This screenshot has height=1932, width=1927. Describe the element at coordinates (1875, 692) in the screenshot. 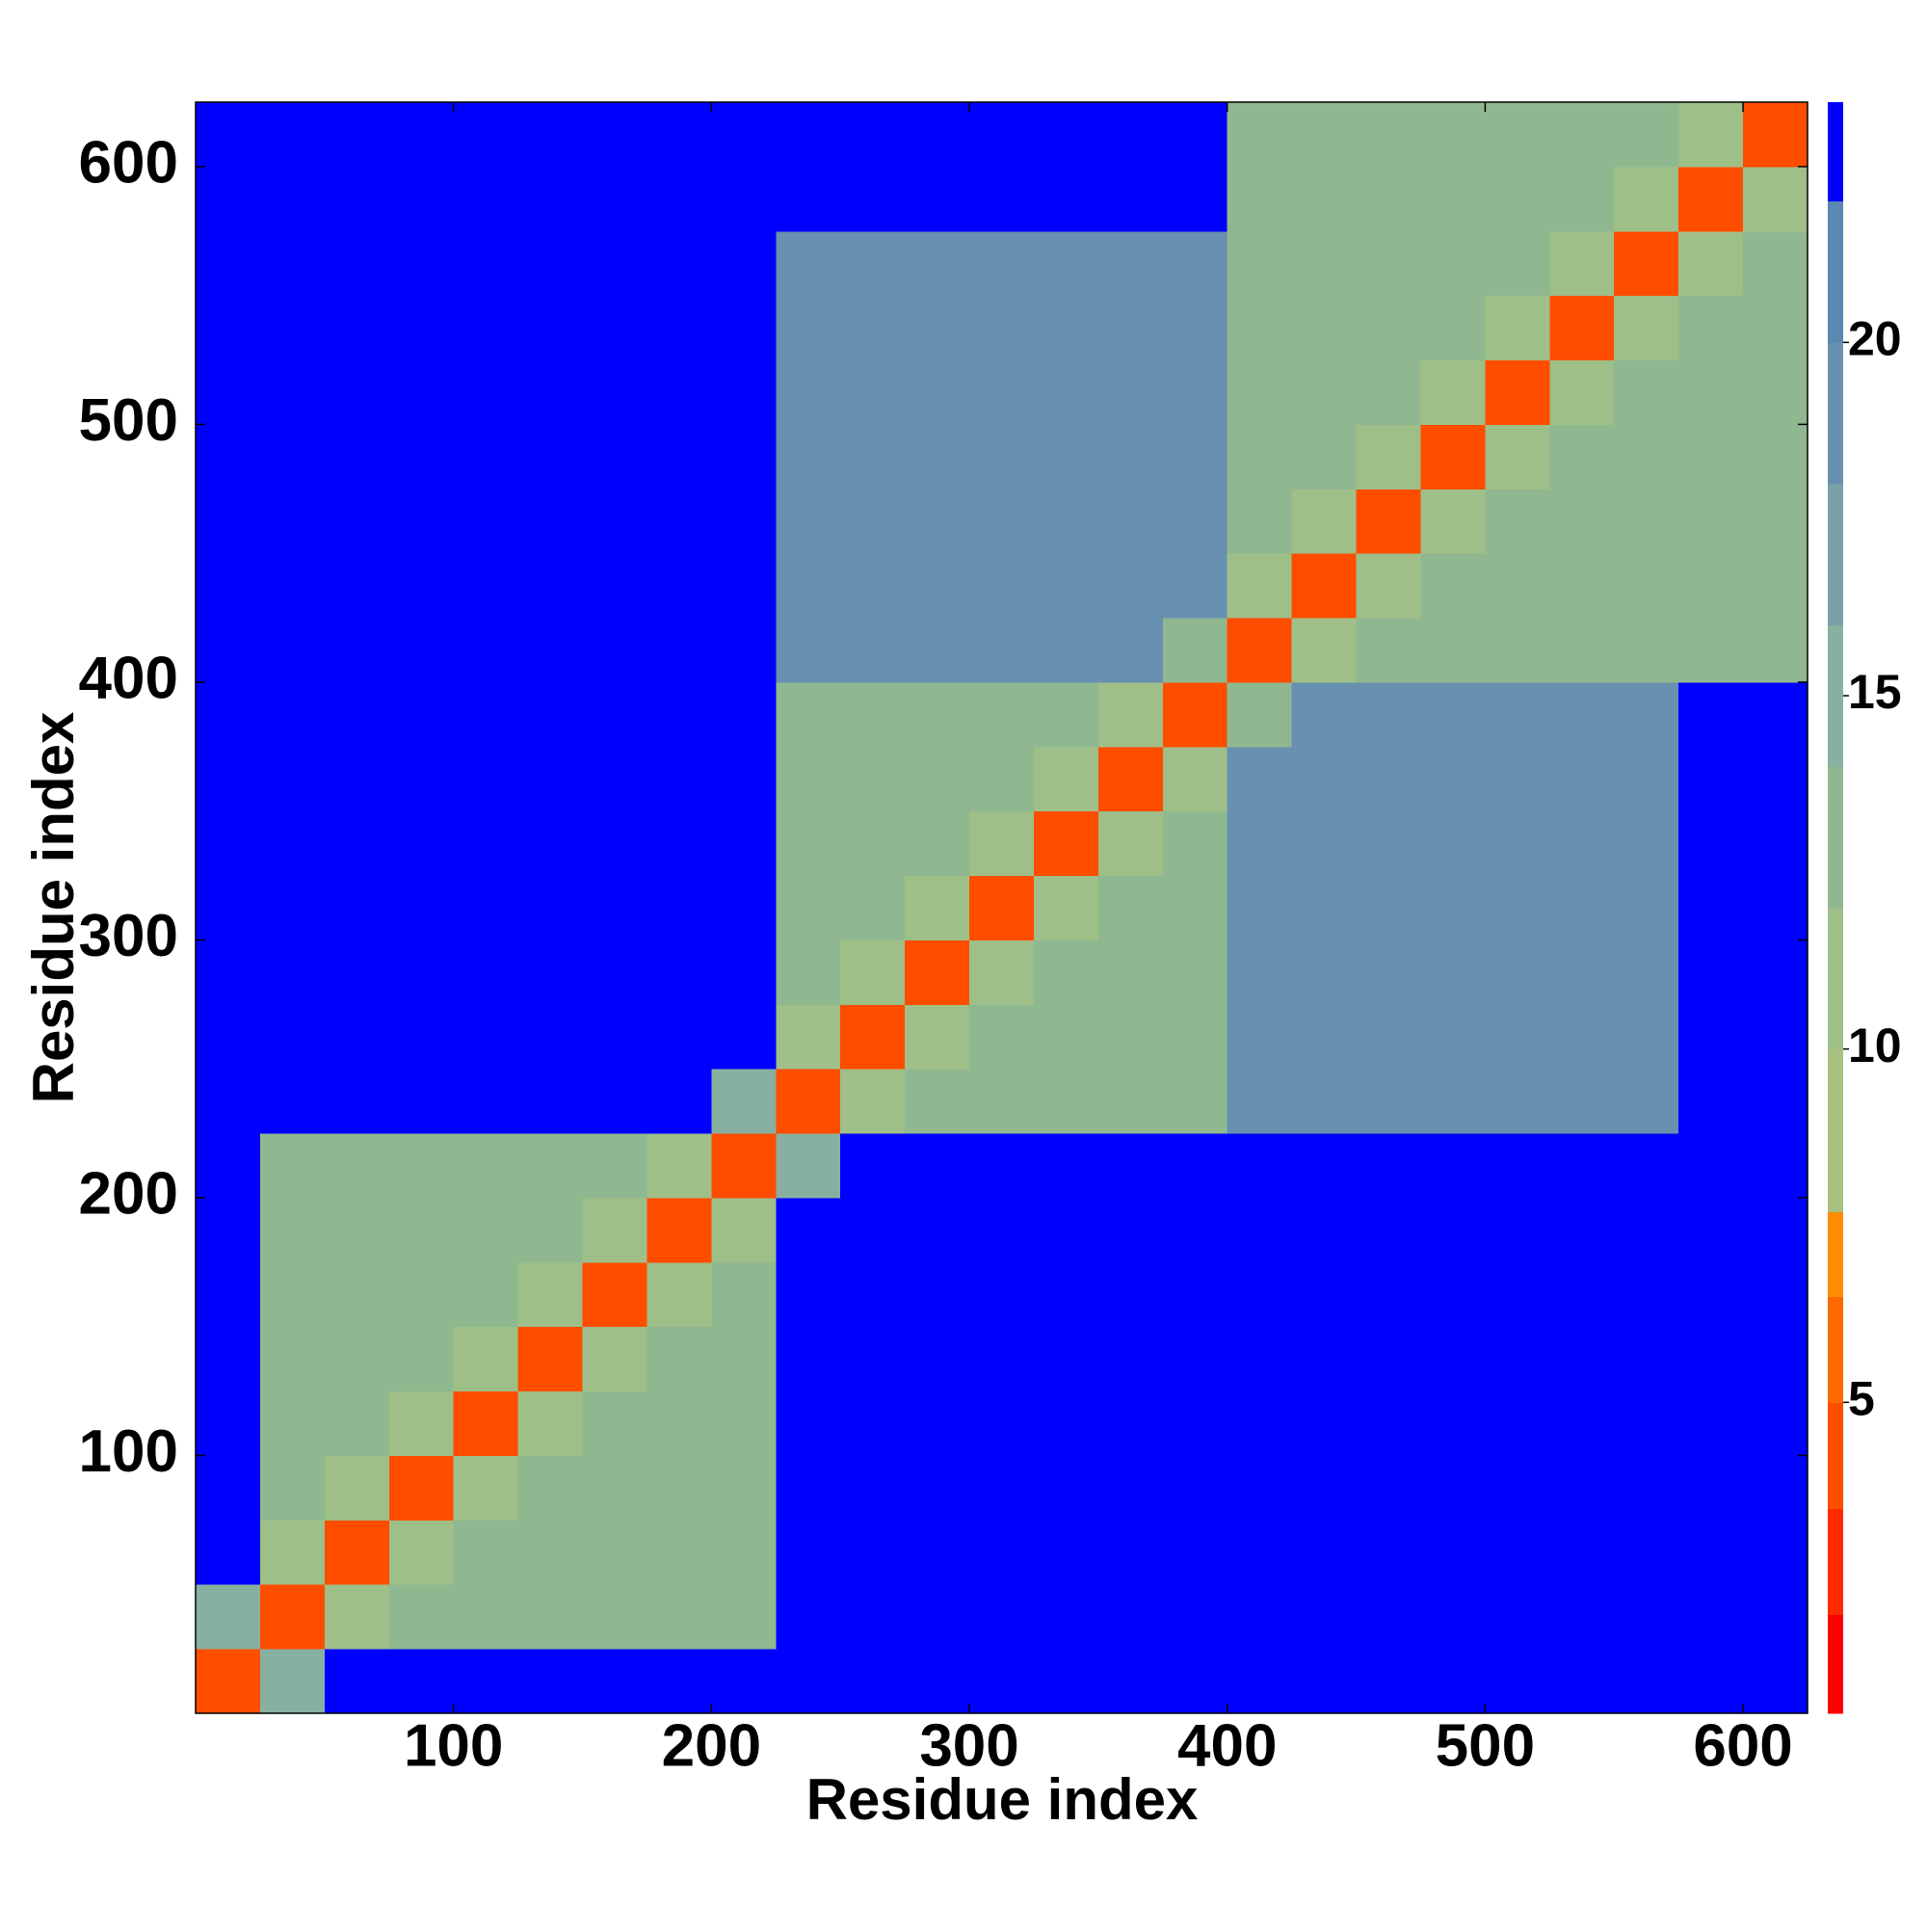

I see `colorbar-tick-label: 15` at that location.